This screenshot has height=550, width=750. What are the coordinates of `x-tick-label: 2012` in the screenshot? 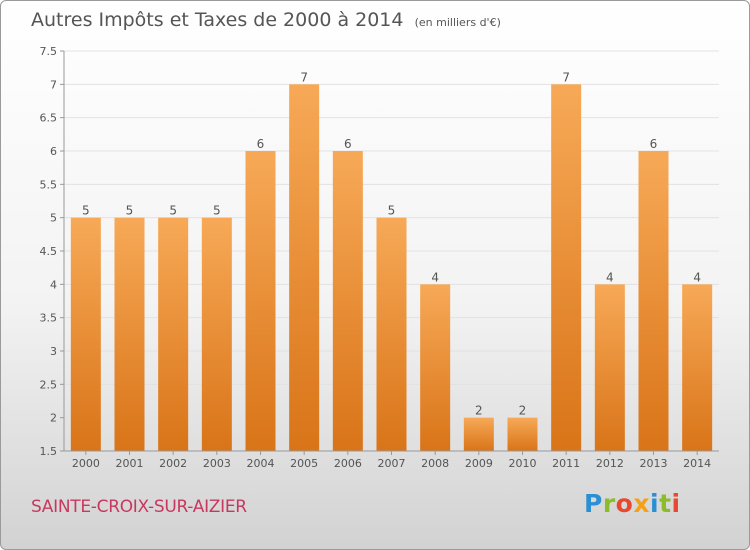 It's located at (610, 463).